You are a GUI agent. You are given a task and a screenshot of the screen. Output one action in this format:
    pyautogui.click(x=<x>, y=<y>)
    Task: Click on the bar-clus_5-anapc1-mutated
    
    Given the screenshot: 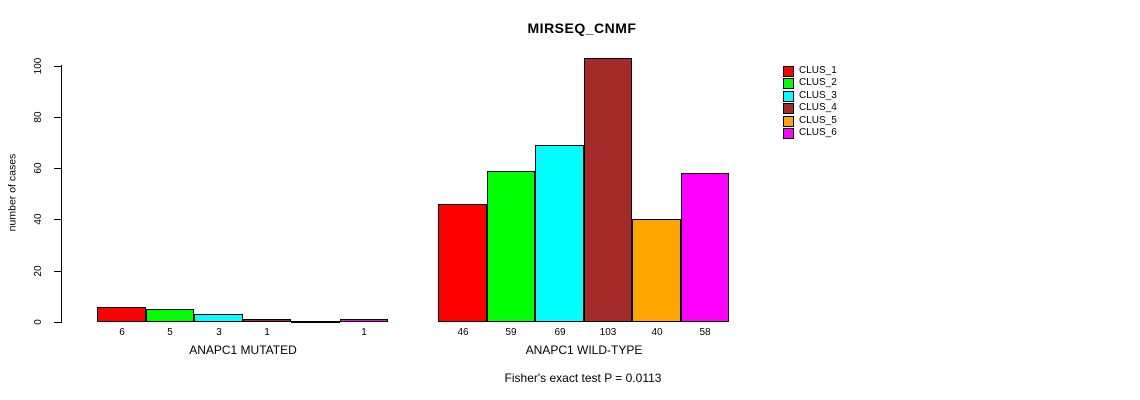 What is the action you would take?
    pyautogui.click(x=315, y=322)
    